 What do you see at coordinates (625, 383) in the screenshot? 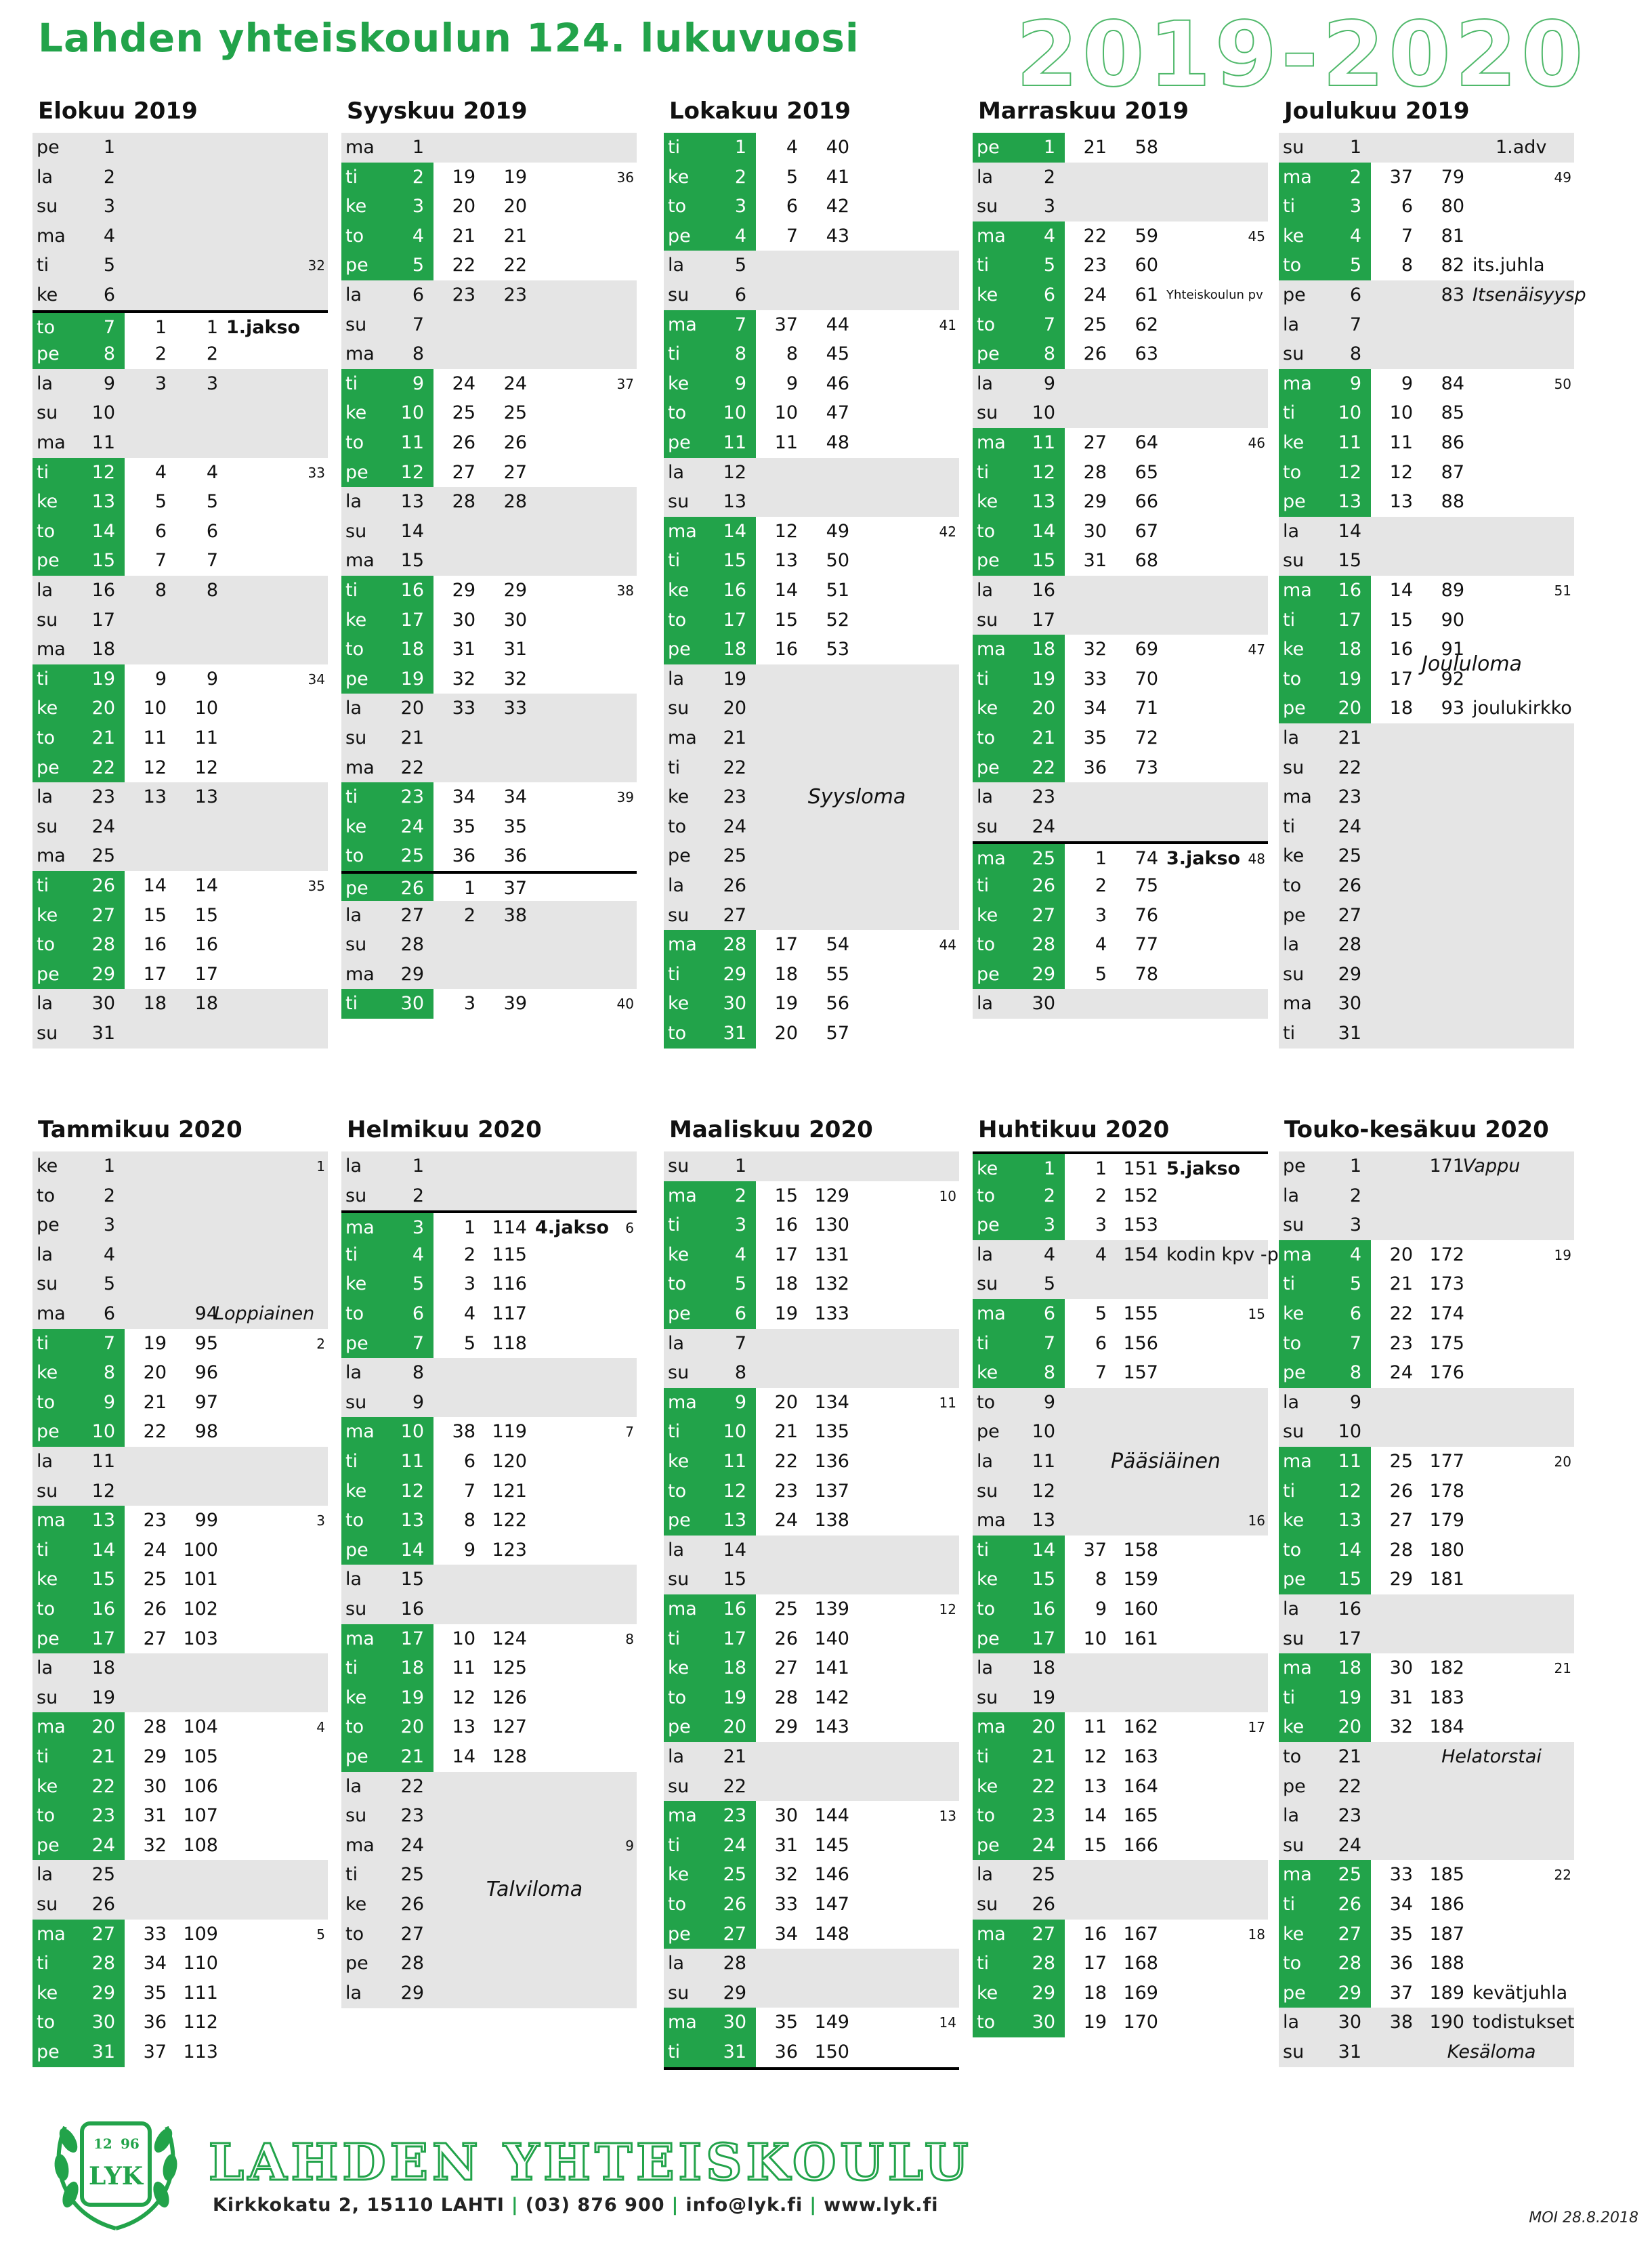
I see `week-number: 37` at bounding box center [625, 383].